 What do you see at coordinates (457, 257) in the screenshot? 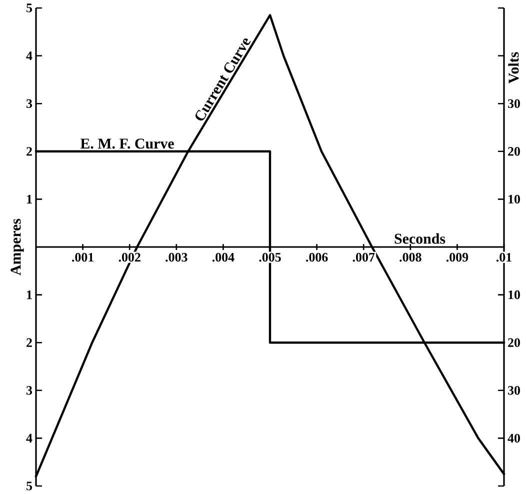
I see `x-tick-label: .009` at bounding box center [457, 257].